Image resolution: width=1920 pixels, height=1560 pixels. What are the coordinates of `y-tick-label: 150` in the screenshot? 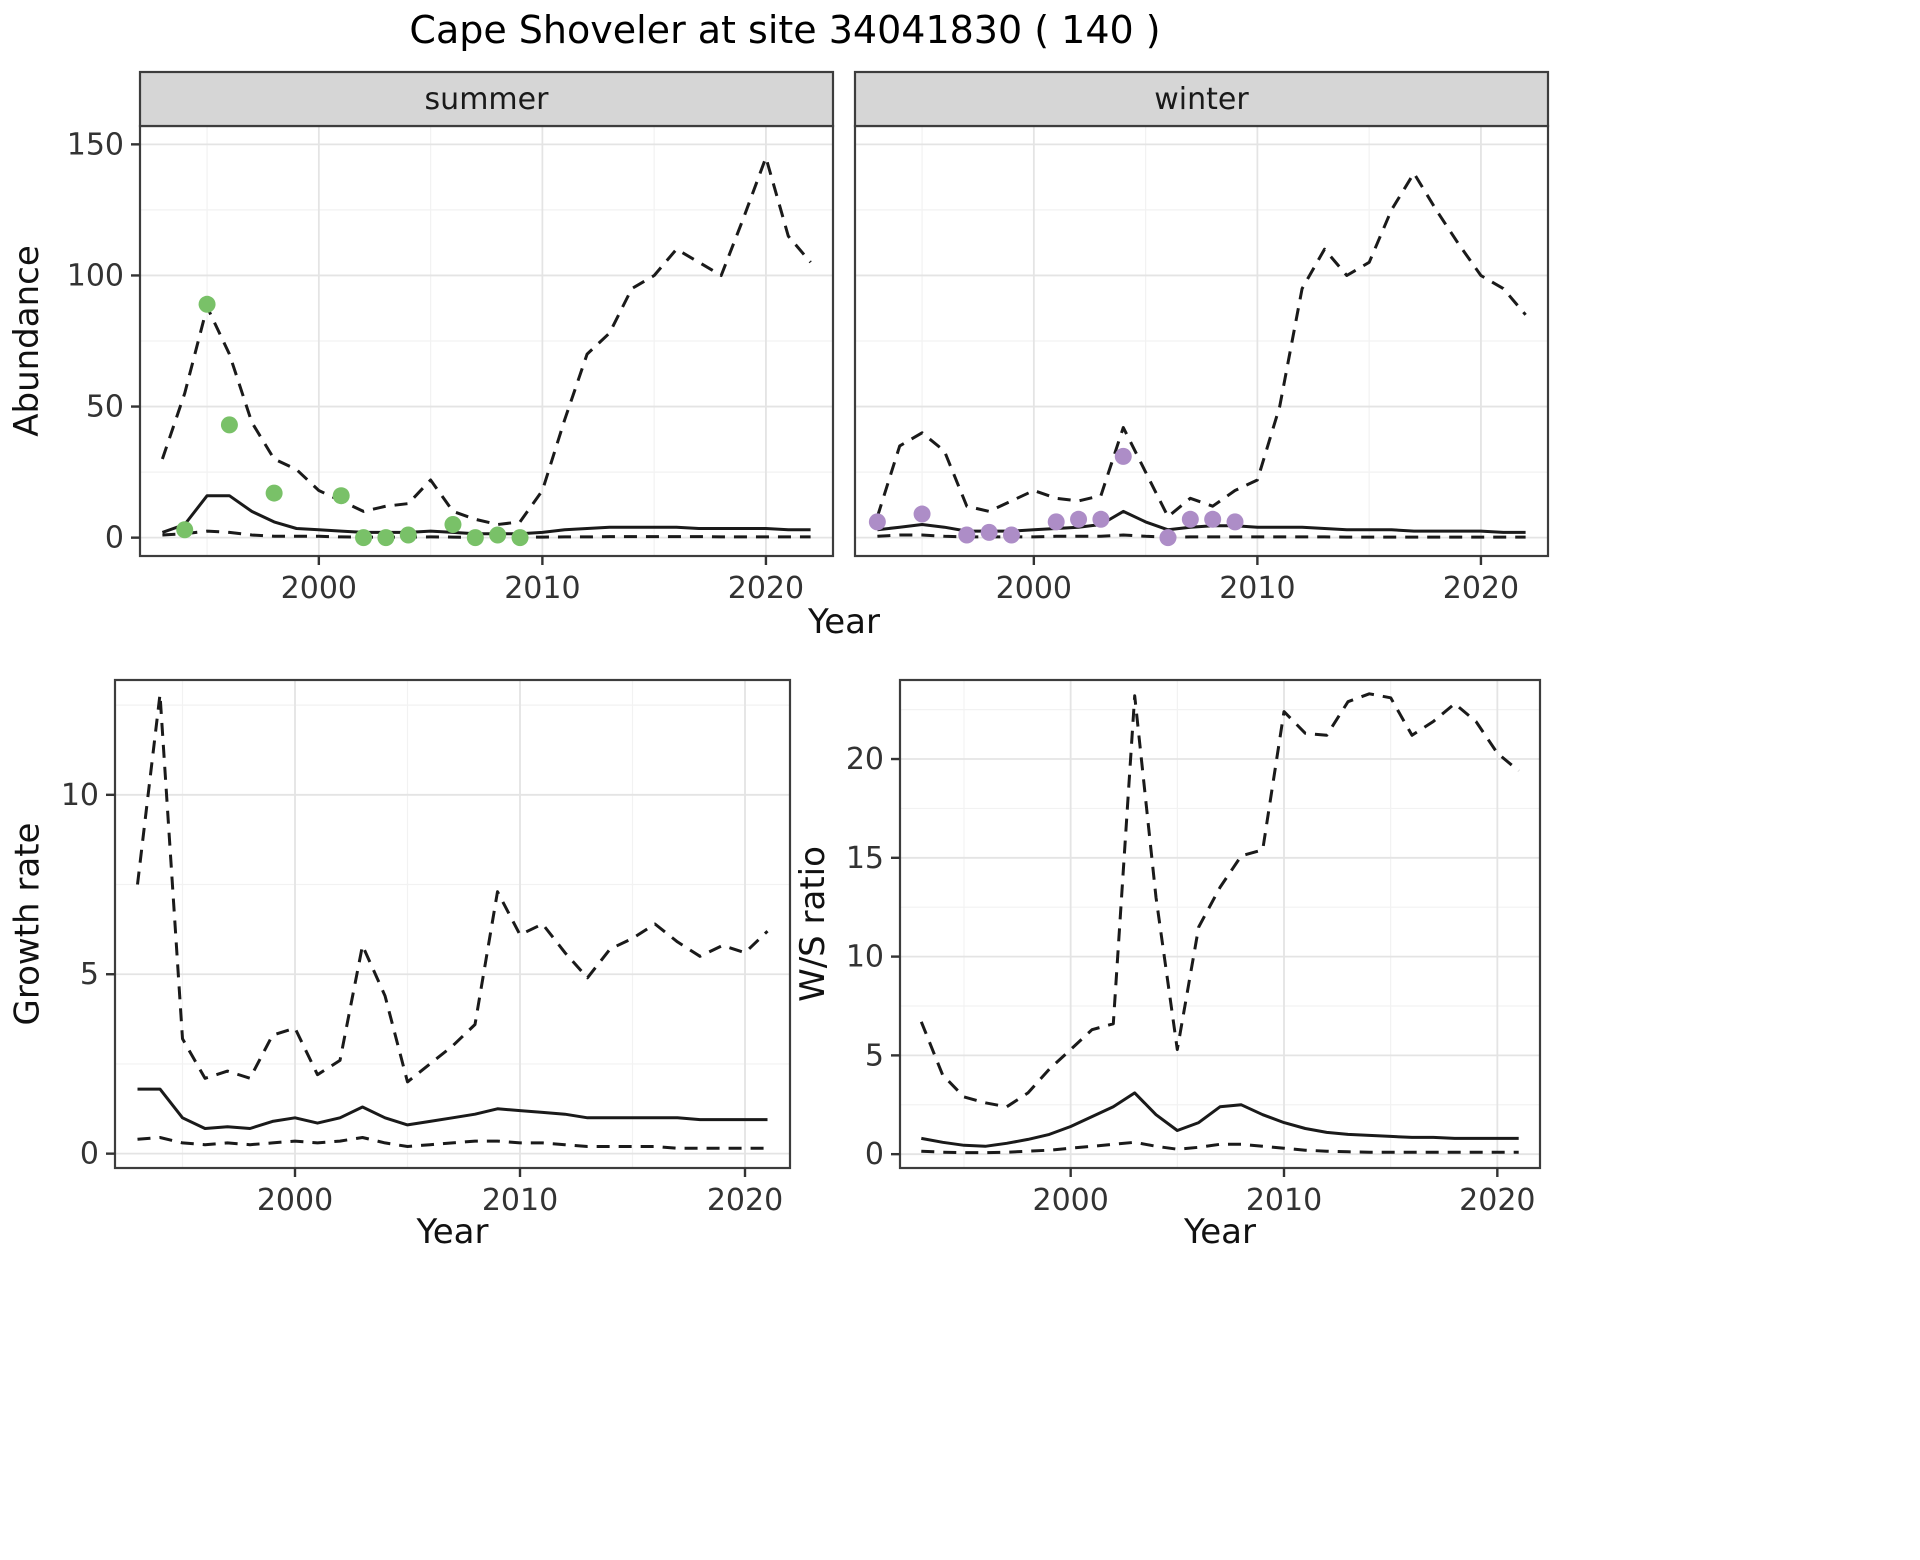 It's located at (95, 144).